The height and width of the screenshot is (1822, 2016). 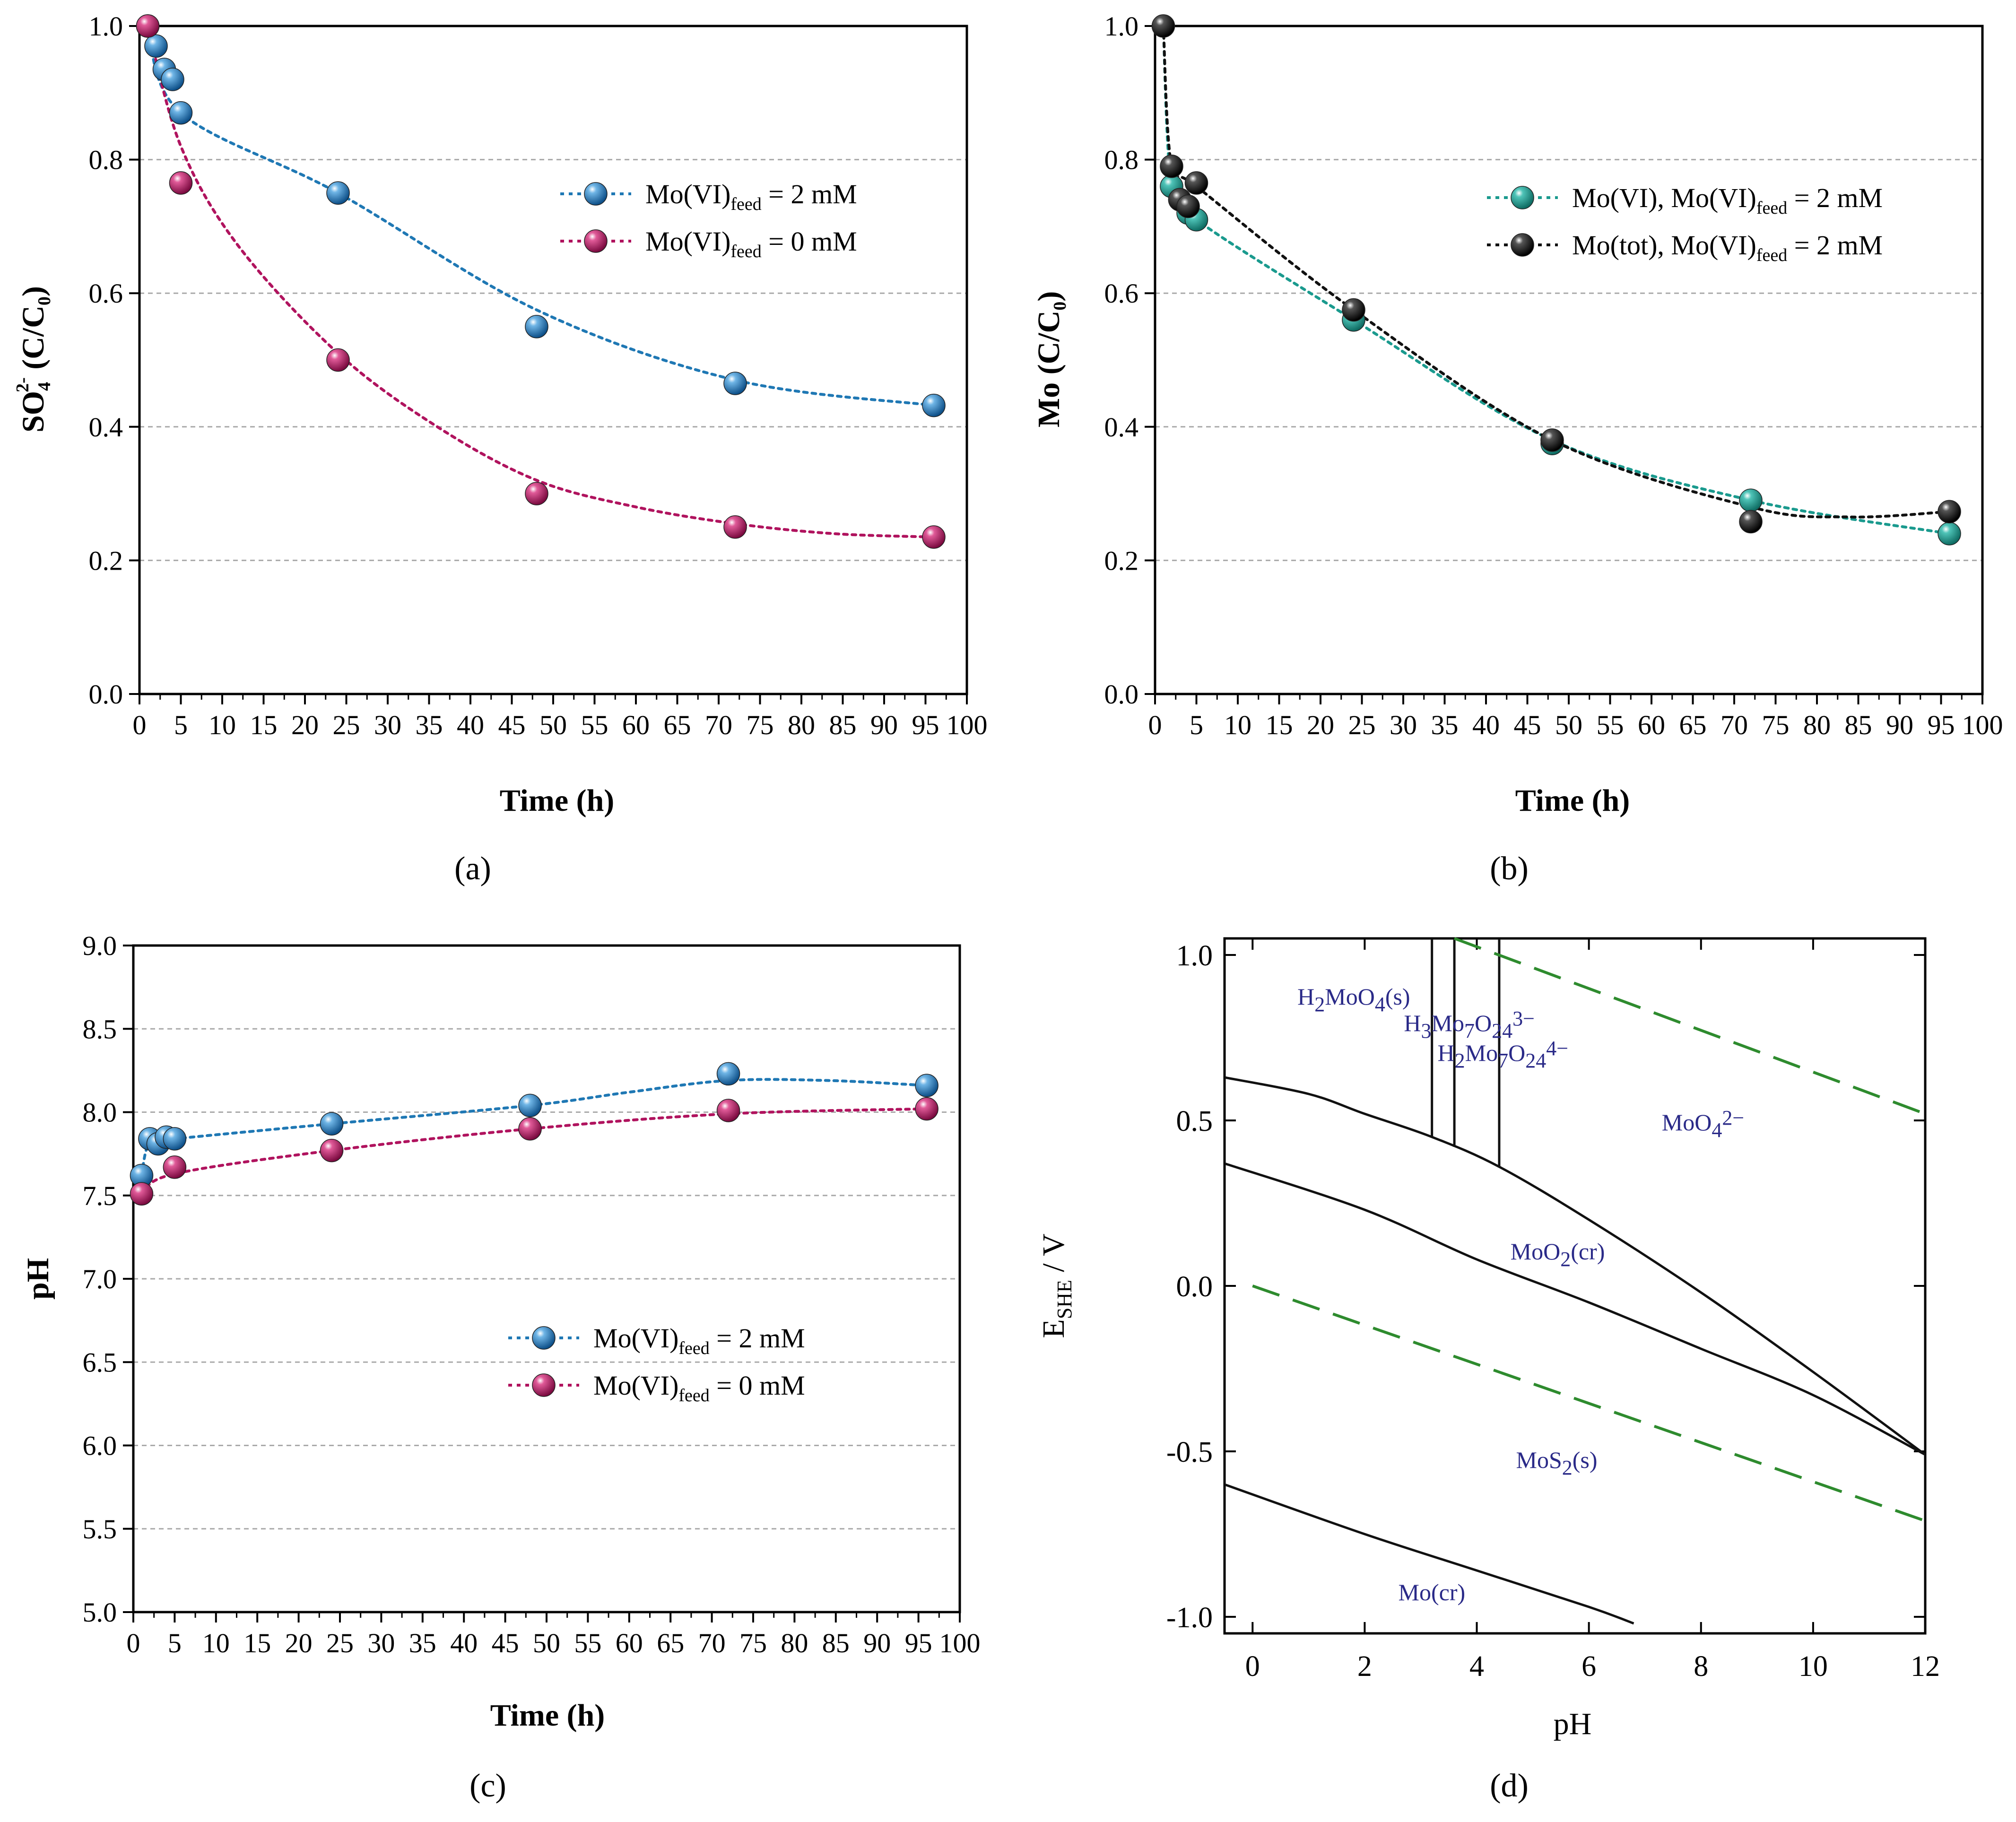 I want to click on c-legend-label-1: Mo(VI)feed = 0 mM, so click(x=699, y=1388).